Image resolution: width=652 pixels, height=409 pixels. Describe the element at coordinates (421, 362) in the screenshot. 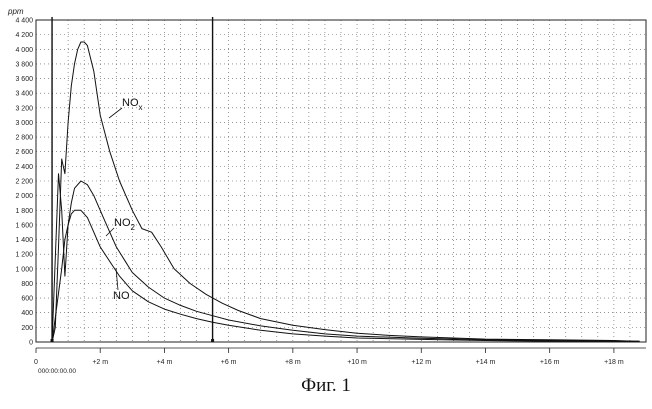

I see `x-tick-label: +12 m` at that location.